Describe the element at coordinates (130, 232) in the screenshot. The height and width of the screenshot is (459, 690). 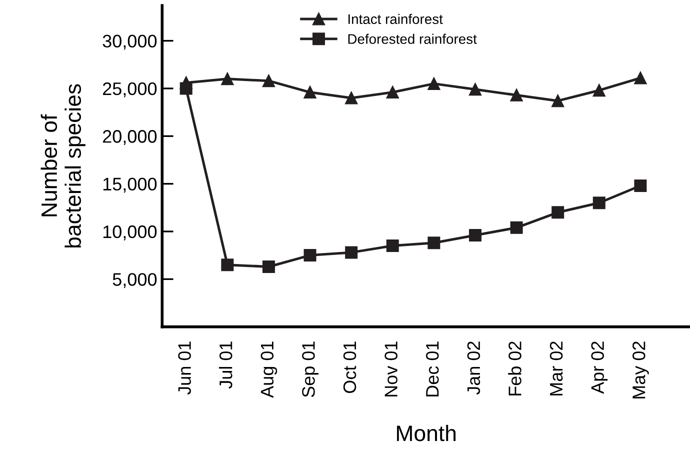
I see `y-tick-label: 10,000` at that location.